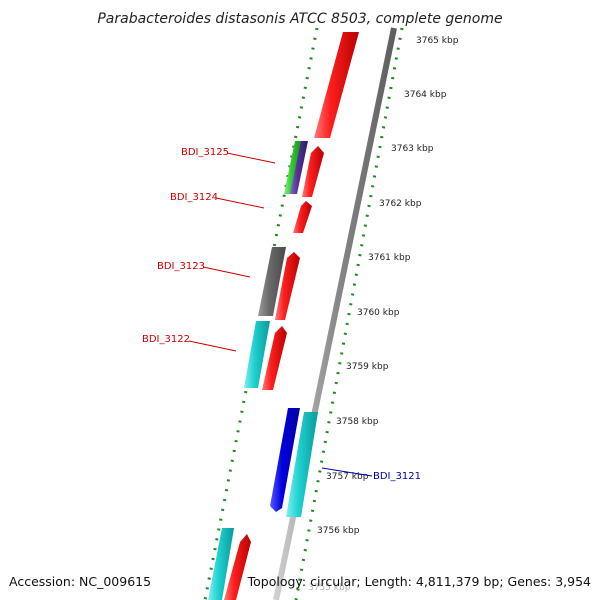 The width and height of the screenshot is (600, 600). Describe the element at coordinates (425, 95) in the screenshot. I see `tick-label: 3764 kbp` at that location.